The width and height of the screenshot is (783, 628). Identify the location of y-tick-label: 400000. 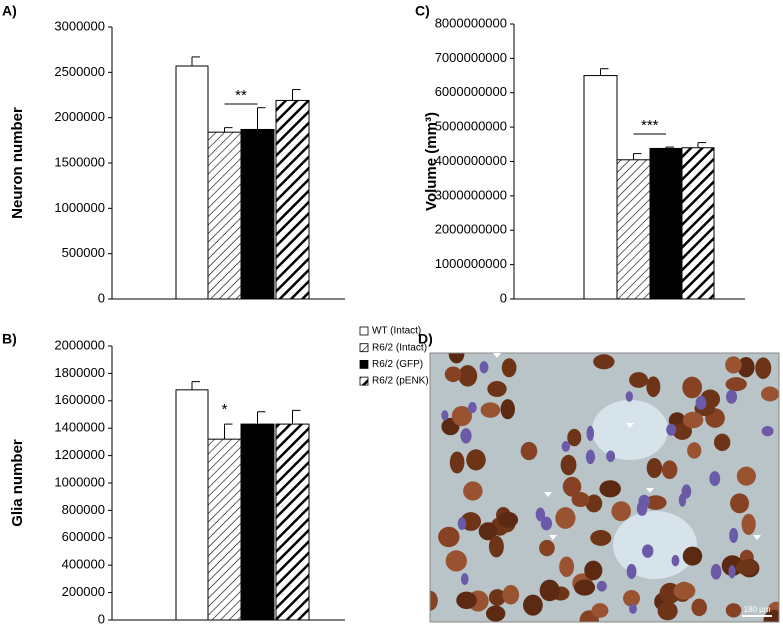
(83, 564).